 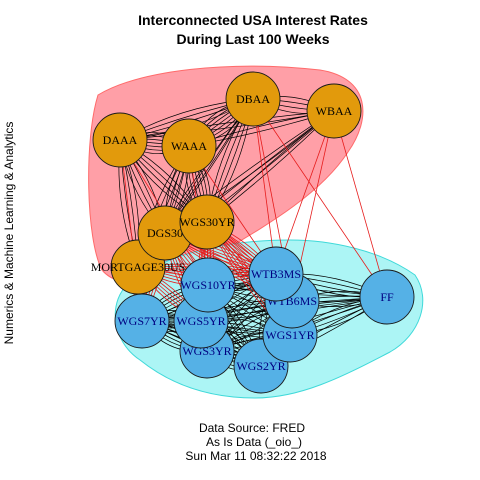 I want to click on node-label: WAAA, so click(x=189, y=146).